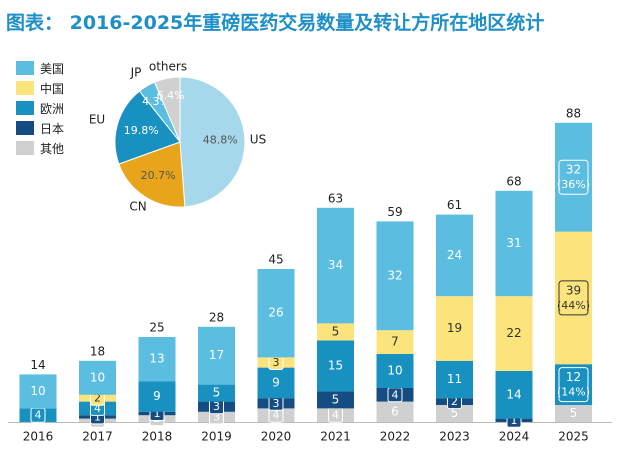  What do you see at coordinates (454, 437) in the screenshot?
I see `x-tick-label: 2023` at bounding box center [454, 437].